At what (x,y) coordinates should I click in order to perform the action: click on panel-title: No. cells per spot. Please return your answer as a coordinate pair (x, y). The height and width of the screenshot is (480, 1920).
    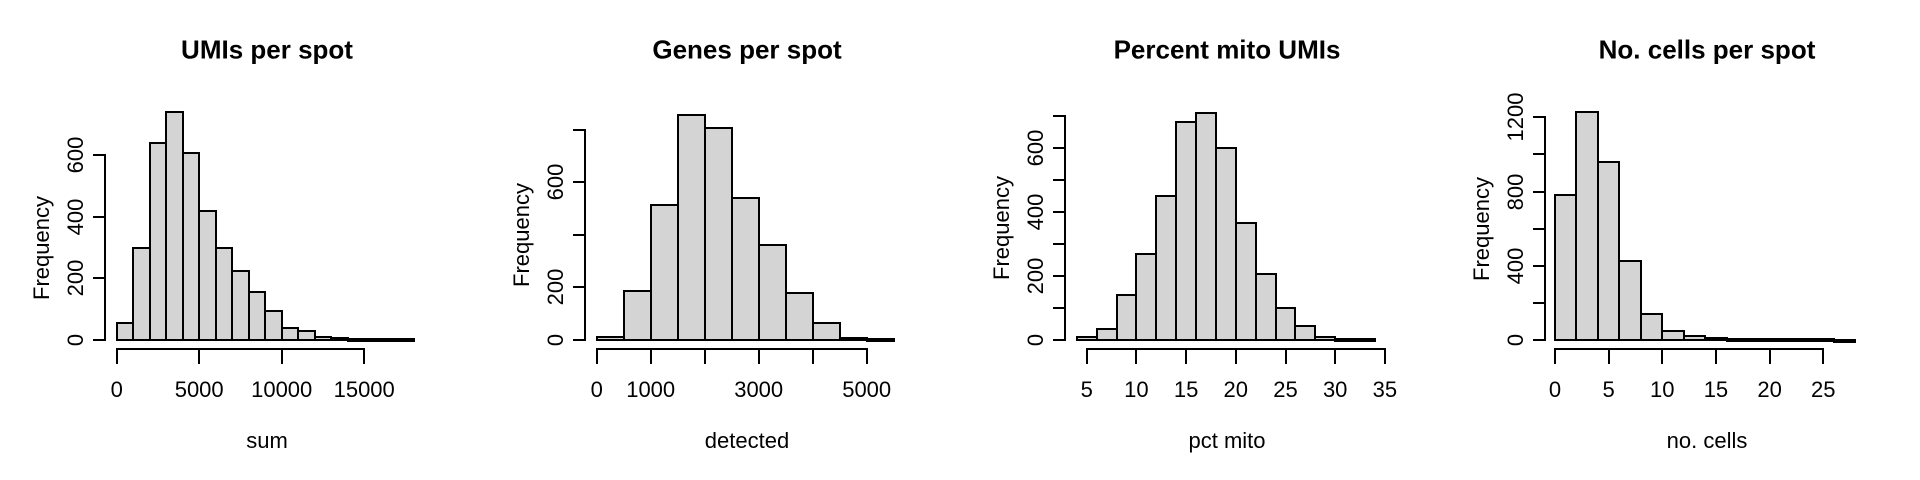
    Looking at the image, I should click on (1707, 49).